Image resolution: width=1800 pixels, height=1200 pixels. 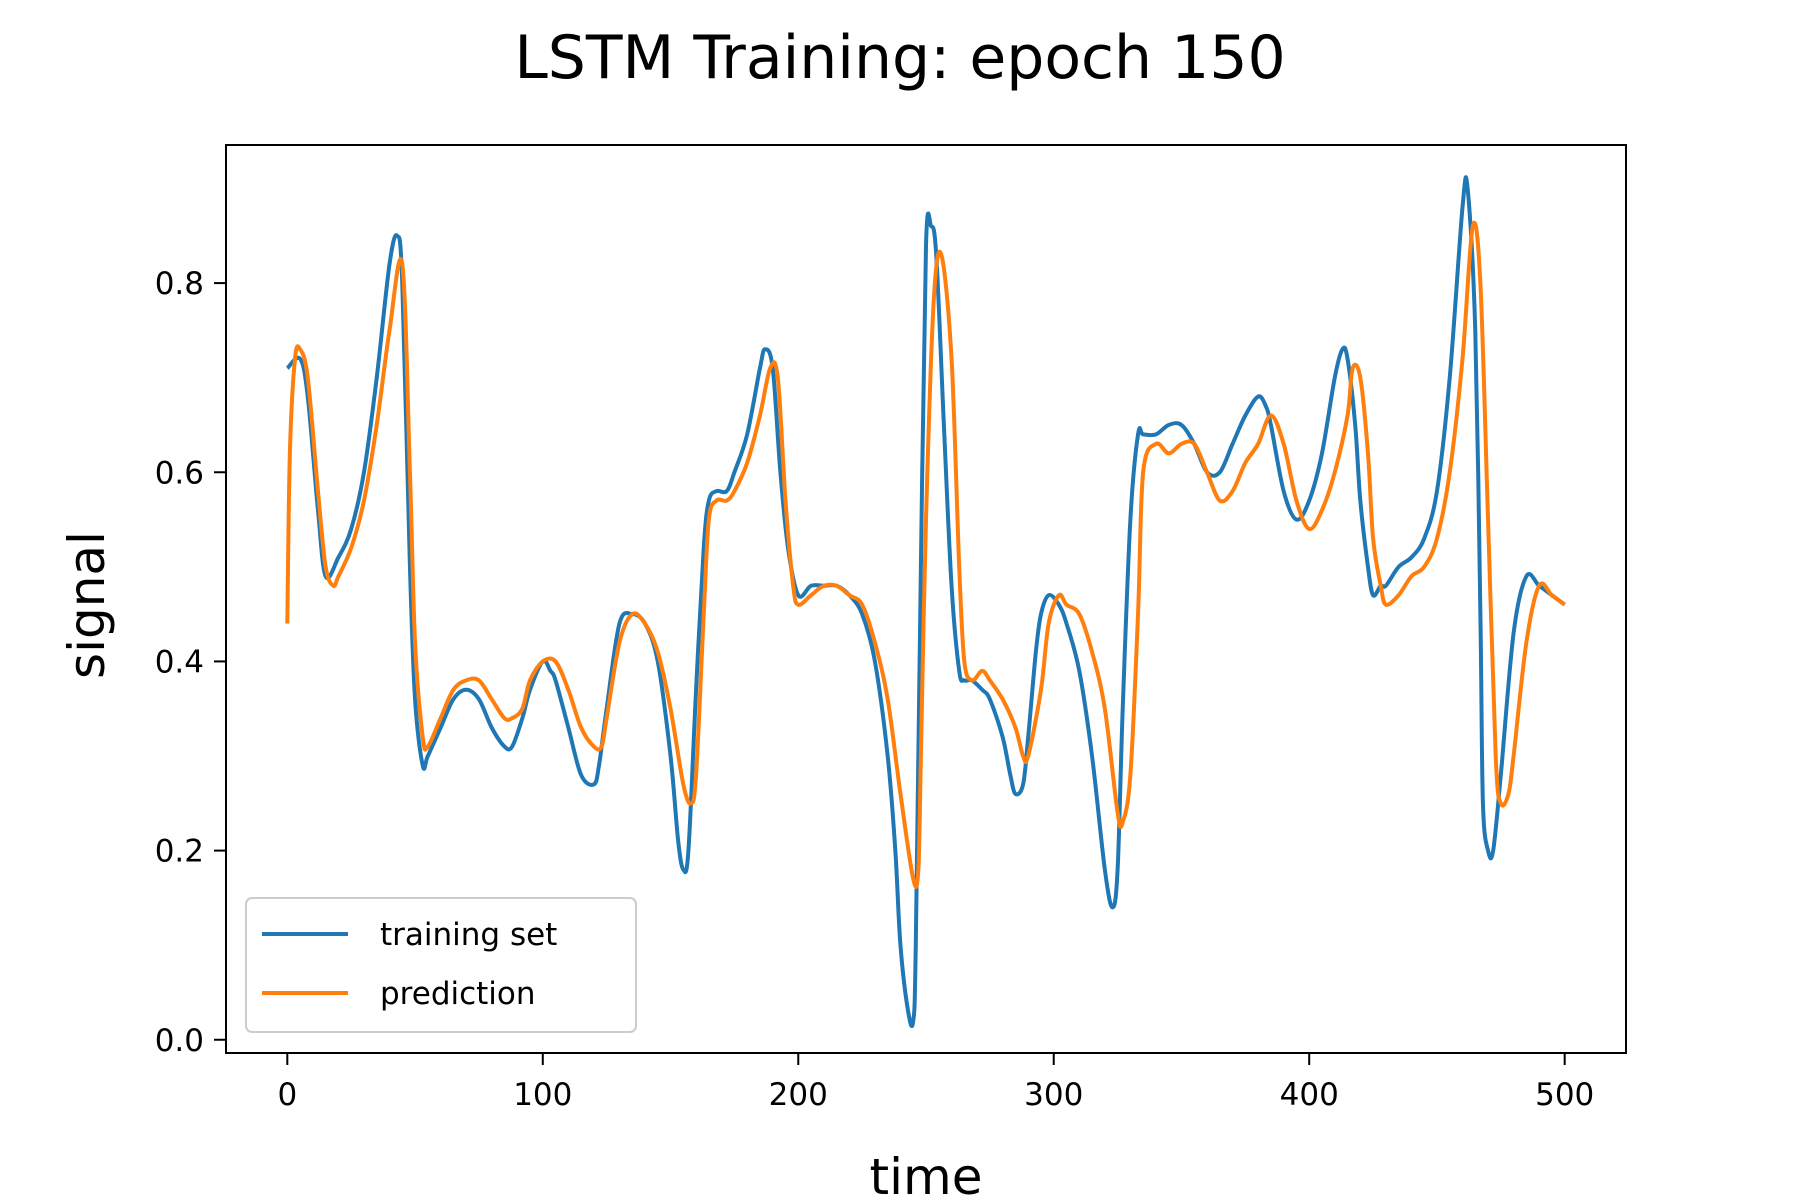 What do you see at coordinates (926, 1174) in the screenshot?
I see `x-axis-label: time` at bounding box center [926, 1174].